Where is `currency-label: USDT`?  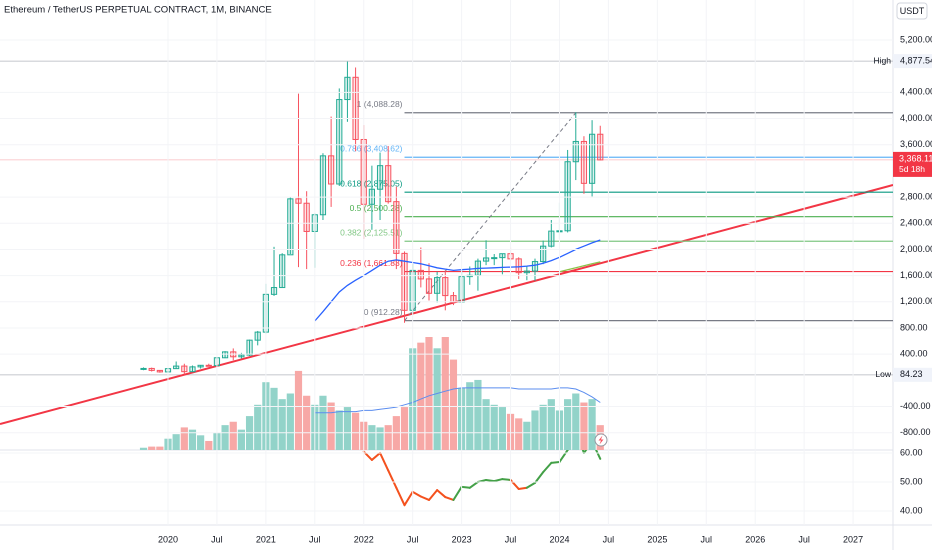
currency-label: USDT is located at coordinates (912, 11).